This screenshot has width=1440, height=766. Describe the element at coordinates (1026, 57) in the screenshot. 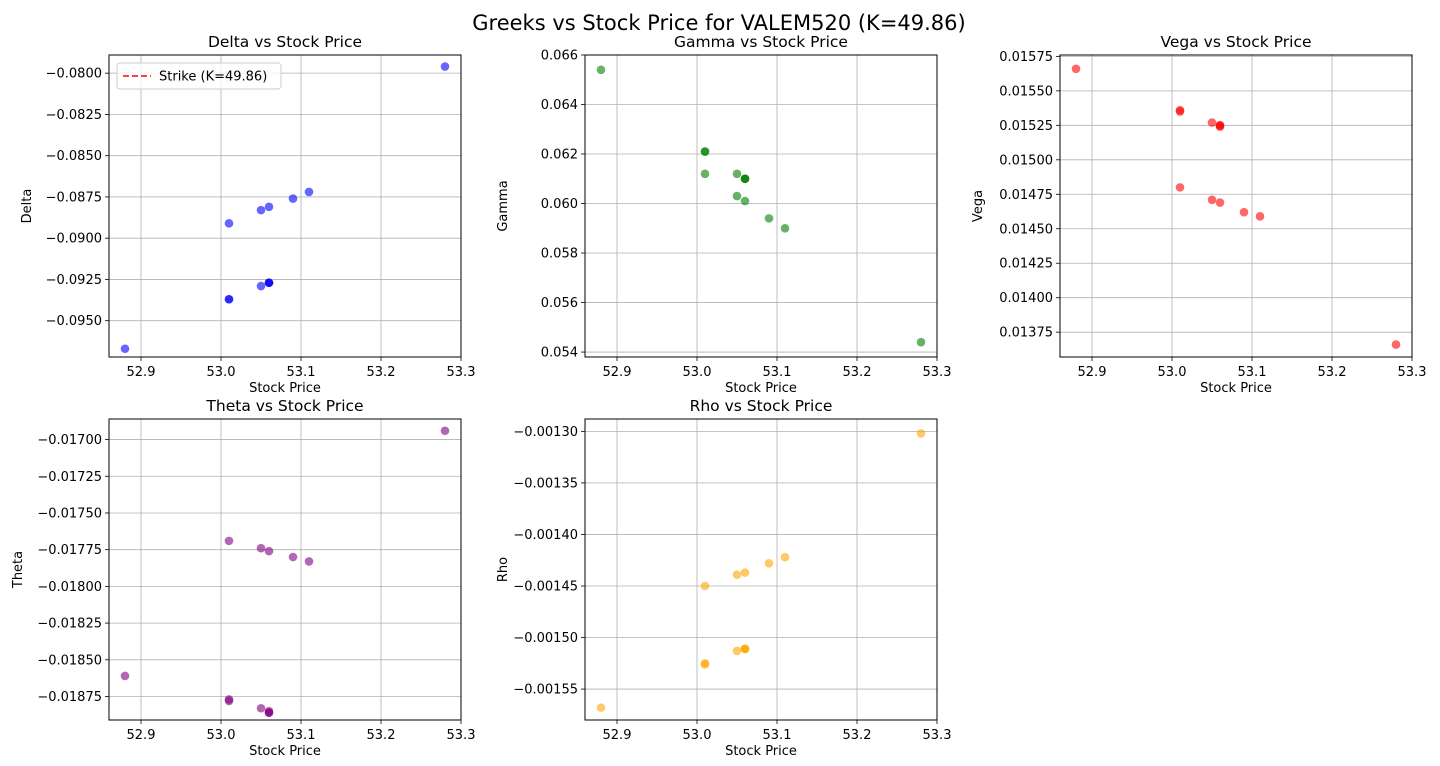

I see `vega-ytick-label: 0.01575` at that location.